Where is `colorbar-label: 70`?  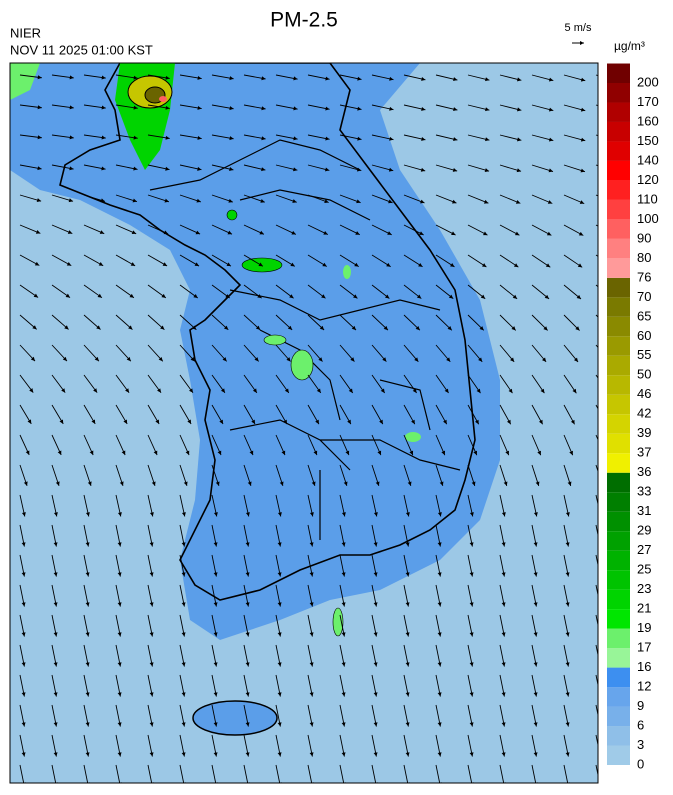
colorbar-label: 70 is located at coordinates (644, 296).